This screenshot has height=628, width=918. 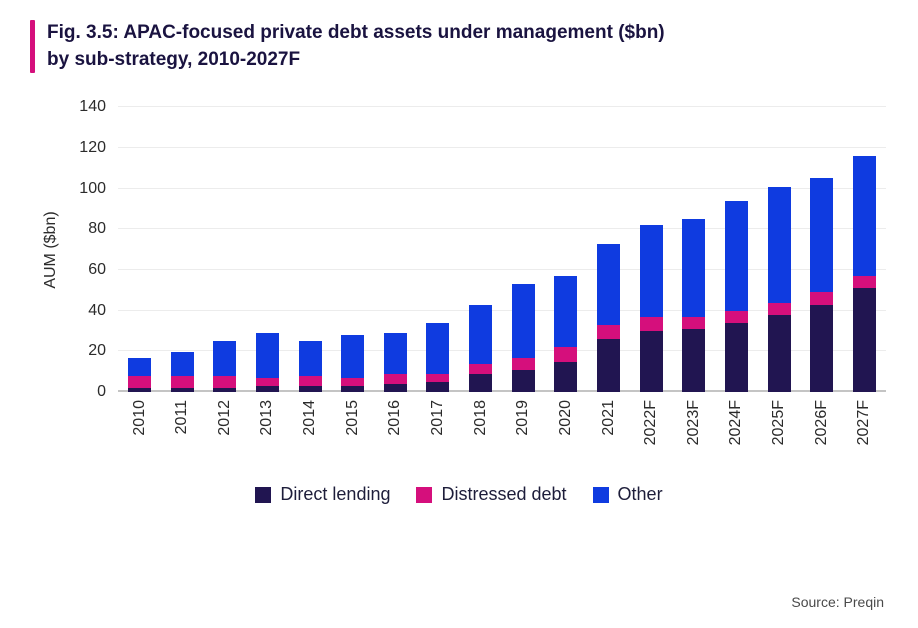 I want to click on x-tick-label: 2015, so click(x=352, y=418).